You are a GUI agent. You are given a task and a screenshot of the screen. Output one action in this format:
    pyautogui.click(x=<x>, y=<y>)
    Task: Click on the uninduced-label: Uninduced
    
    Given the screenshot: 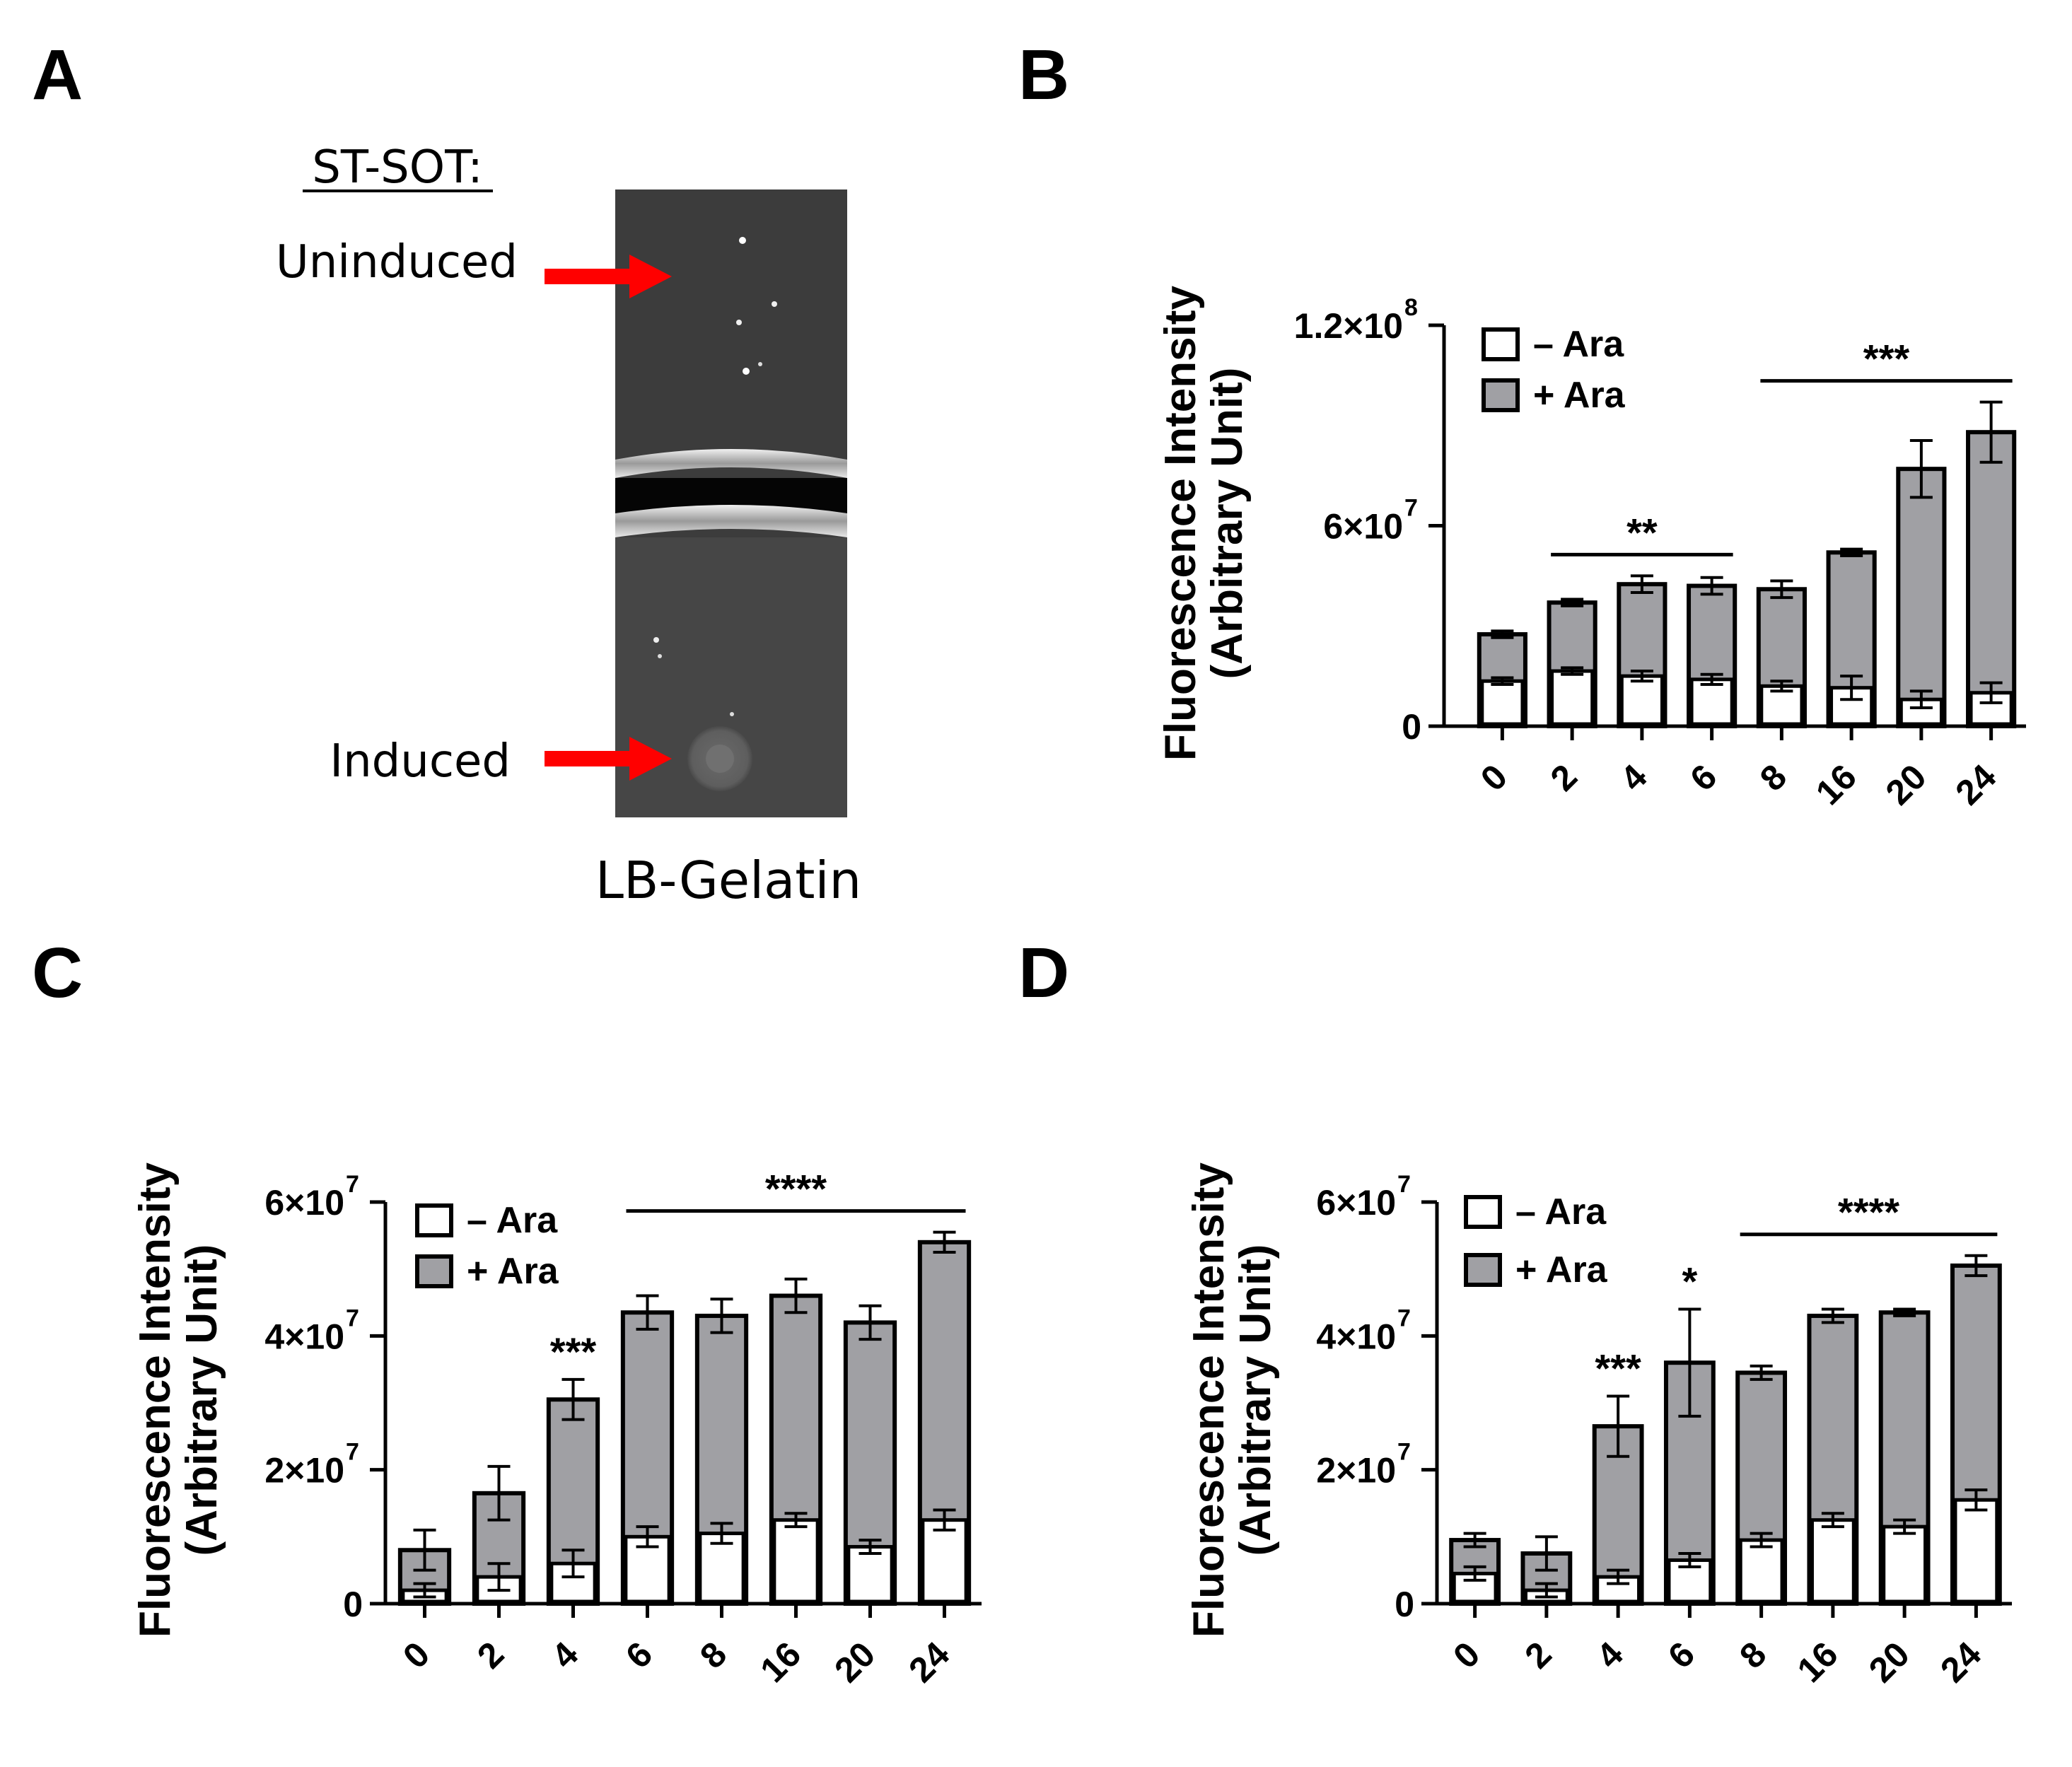 What is the action you would take?
    pyautogui.click(x=397, y=262)
    